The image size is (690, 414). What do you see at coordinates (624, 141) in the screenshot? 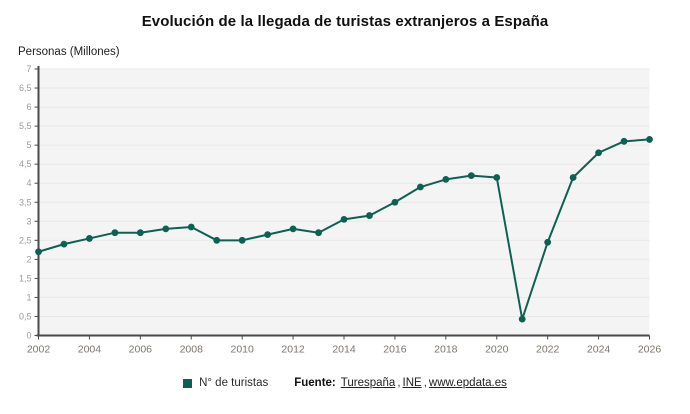
I see `data-point-2025` at bounding box center [624, 141].